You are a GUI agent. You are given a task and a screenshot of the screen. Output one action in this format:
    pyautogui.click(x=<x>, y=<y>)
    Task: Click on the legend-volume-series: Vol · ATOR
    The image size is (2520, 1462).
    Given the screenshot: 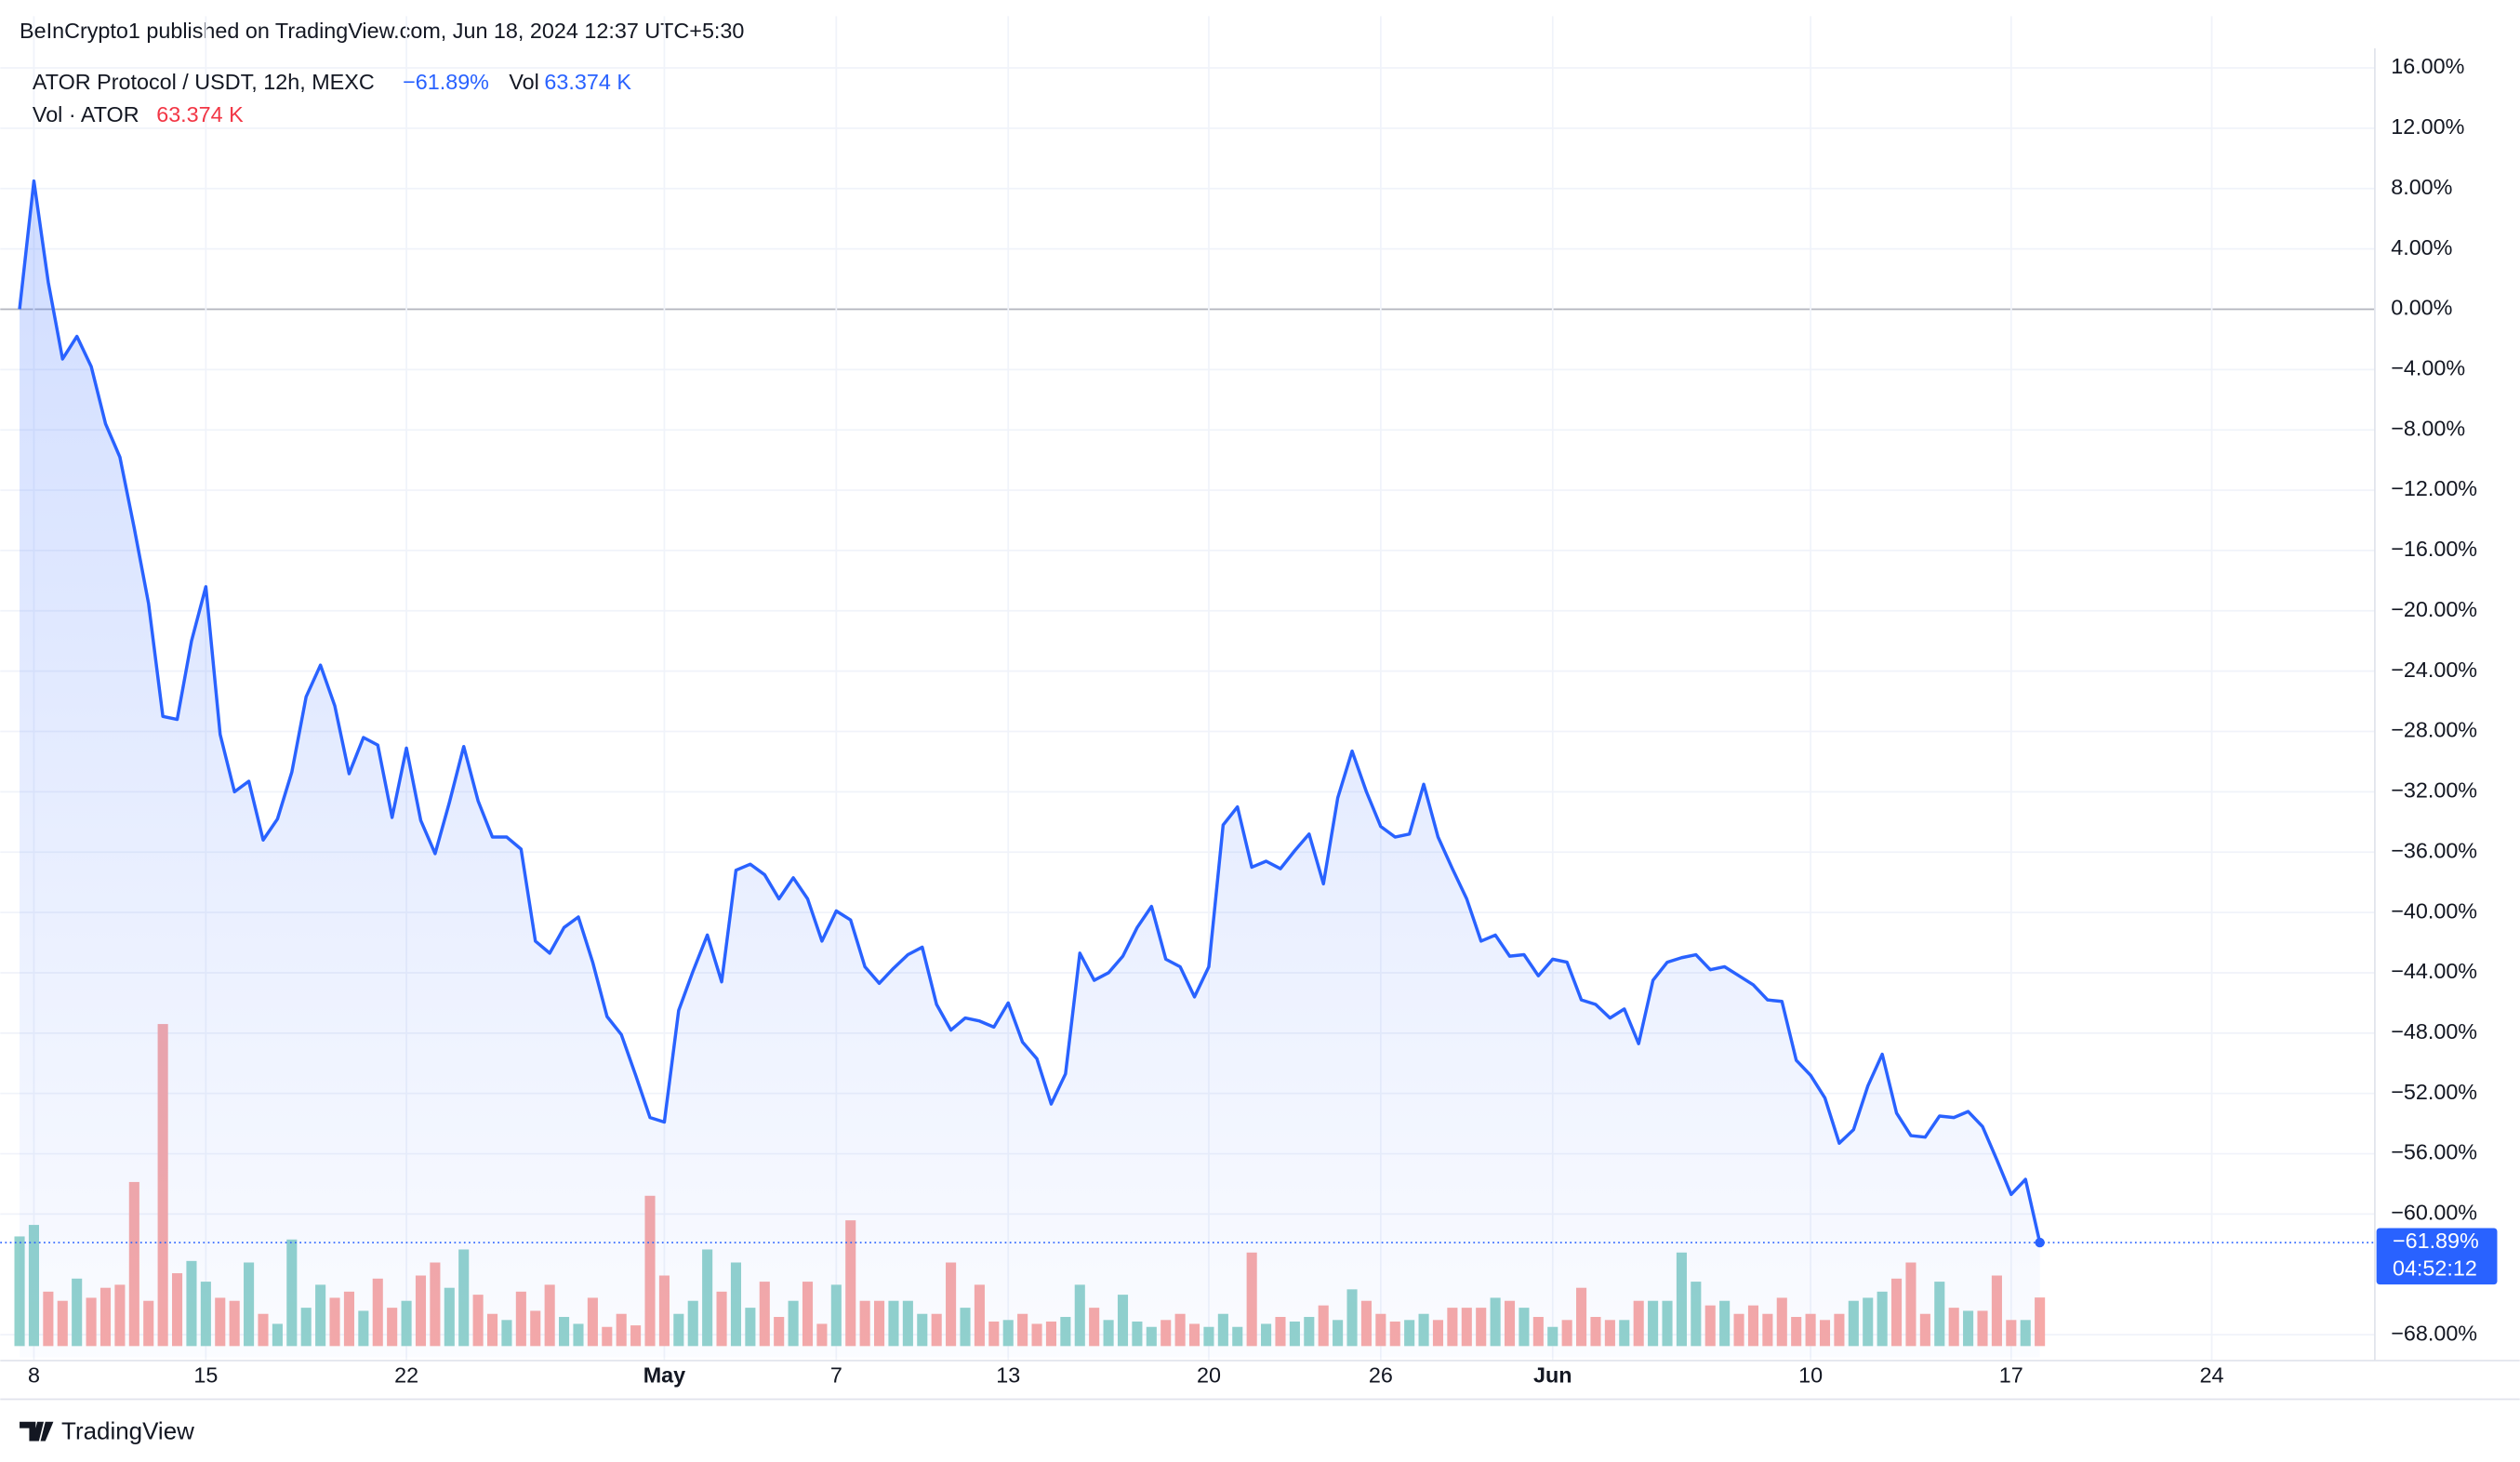 What is the action you would take?
    pyautogui.click(x=86, y=114)
    